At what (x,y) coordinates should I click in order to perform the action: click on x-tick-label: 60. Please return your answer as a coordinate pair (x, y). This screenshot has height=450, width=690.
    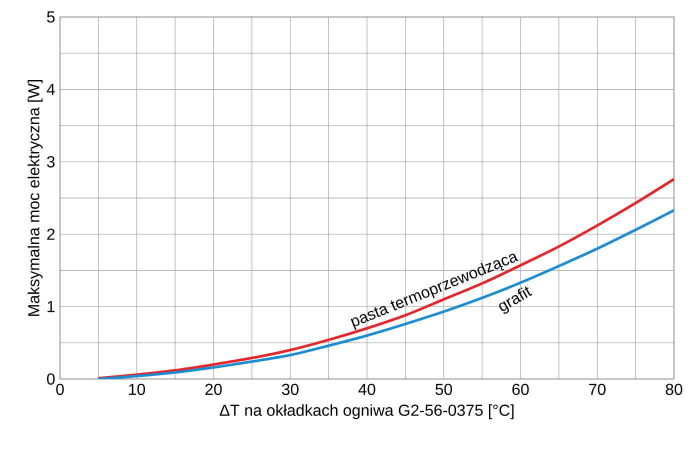
    Looking at the image, I should click on (520, 390).